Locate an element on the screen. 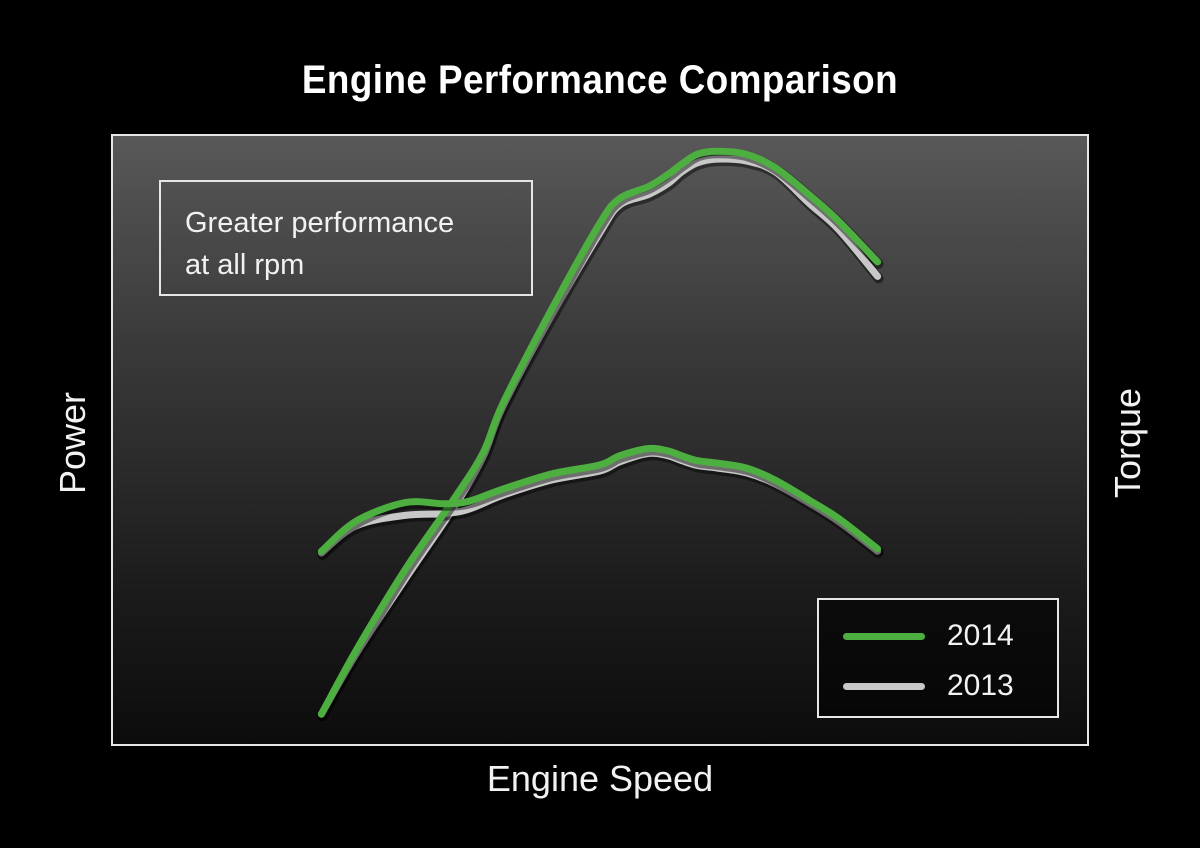 This screenshot has width=1200, height=848. y-axis-label-left: Power is located at coordinates (72, 443).